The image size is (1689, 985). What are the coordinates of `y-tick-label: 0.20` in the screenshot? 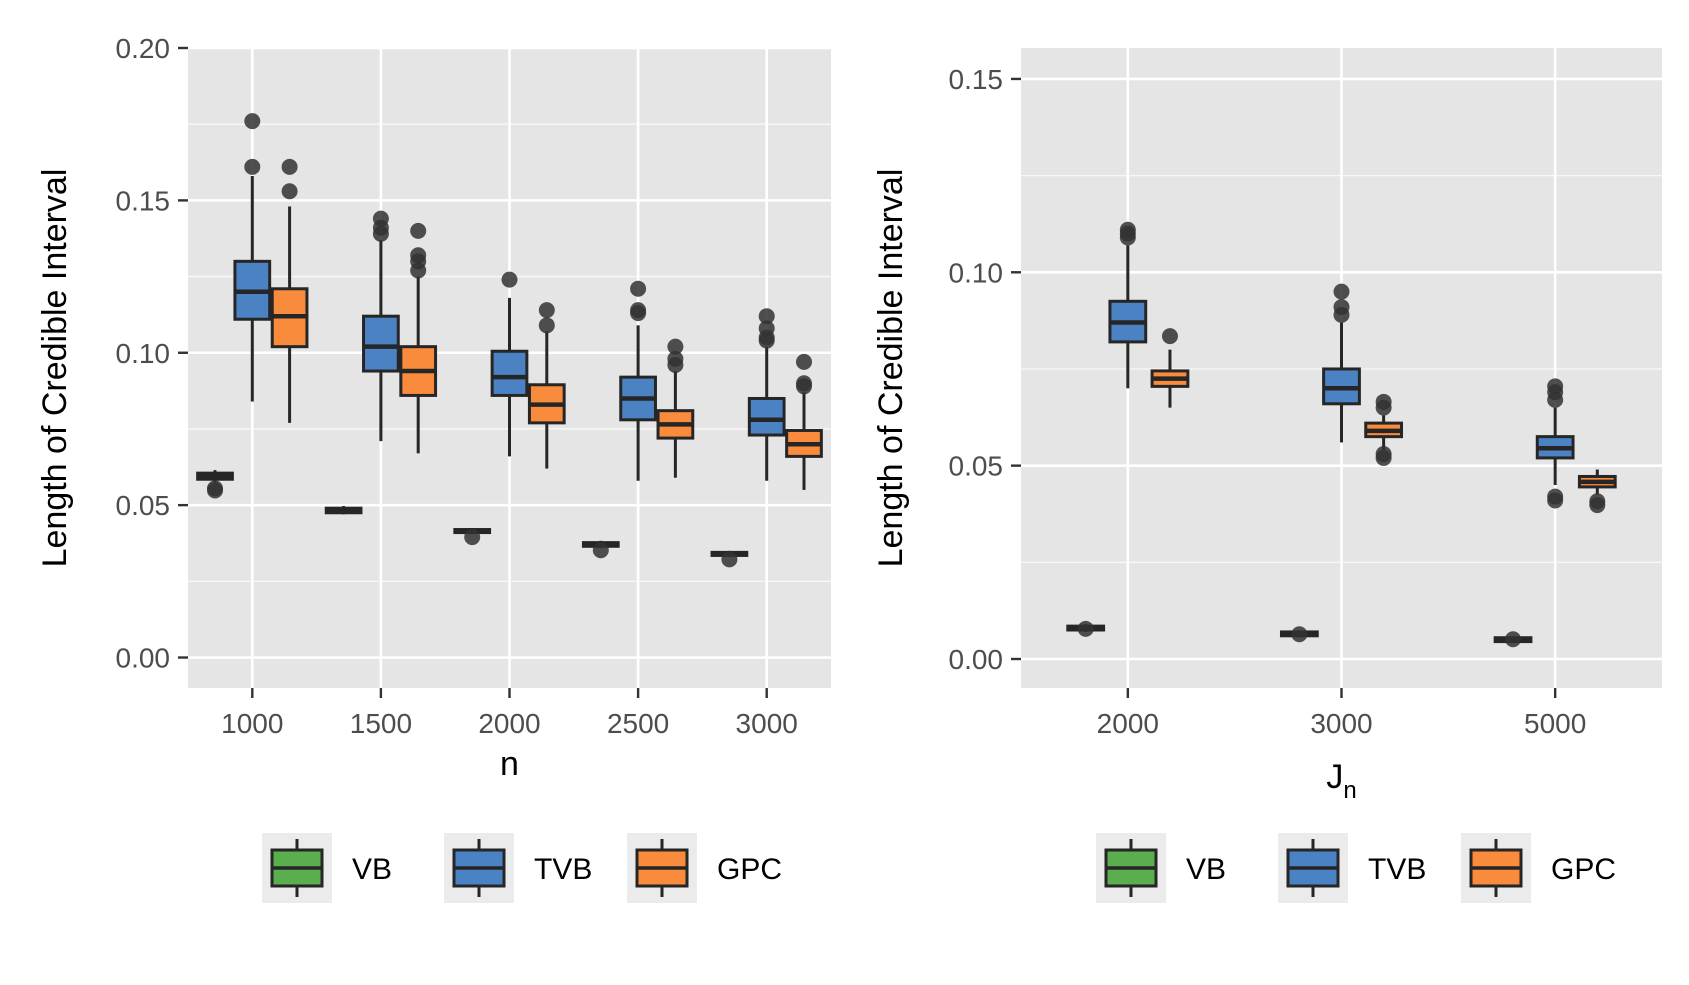 It's located at (143, 48).